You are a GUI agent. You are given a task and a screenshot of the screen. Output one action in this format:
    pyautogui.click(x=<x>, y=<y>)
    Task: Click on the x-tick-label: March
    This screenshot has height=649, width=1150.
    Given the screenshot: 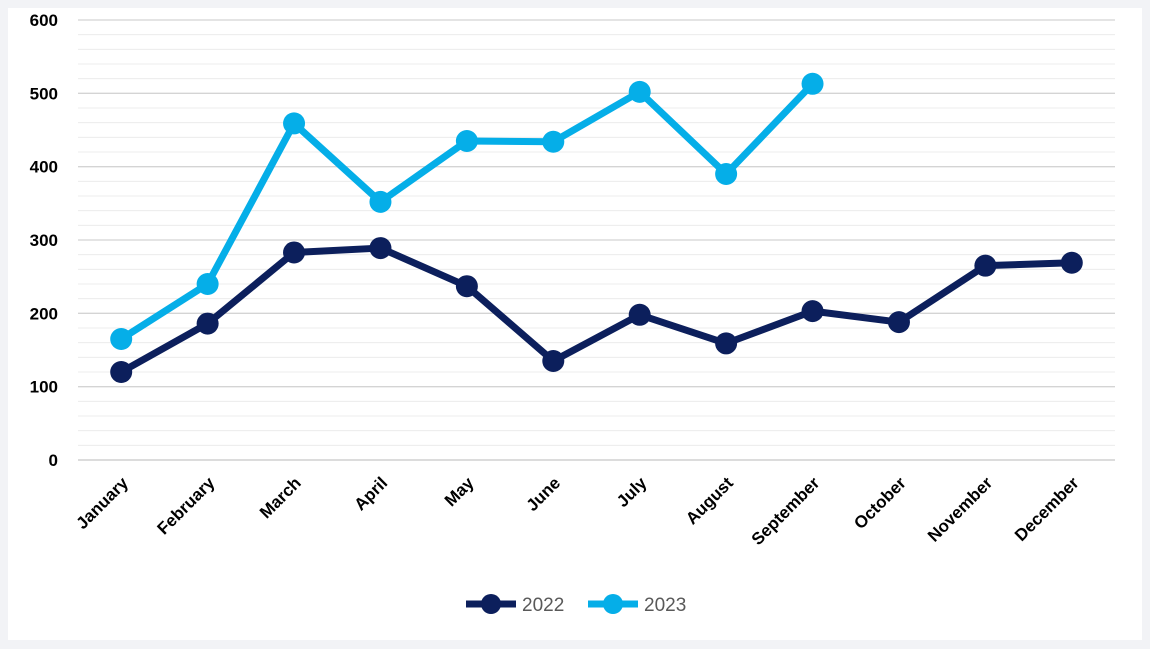 What is the action you would take?
    pyautogui.click(x=280, y=497)
    